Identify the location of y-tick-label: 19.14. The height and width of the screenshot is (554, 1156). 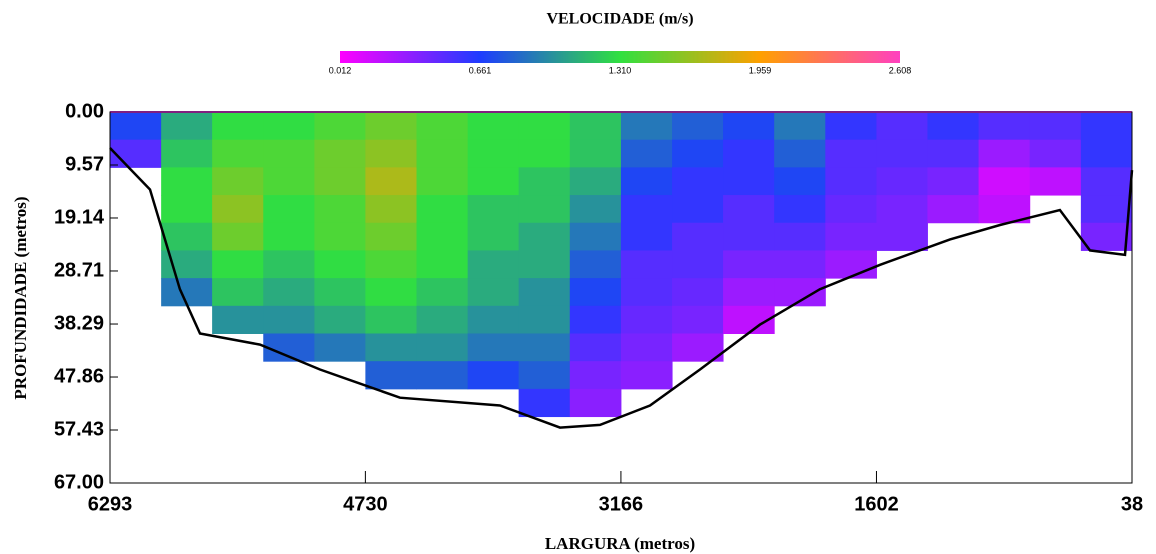
(79, 217).